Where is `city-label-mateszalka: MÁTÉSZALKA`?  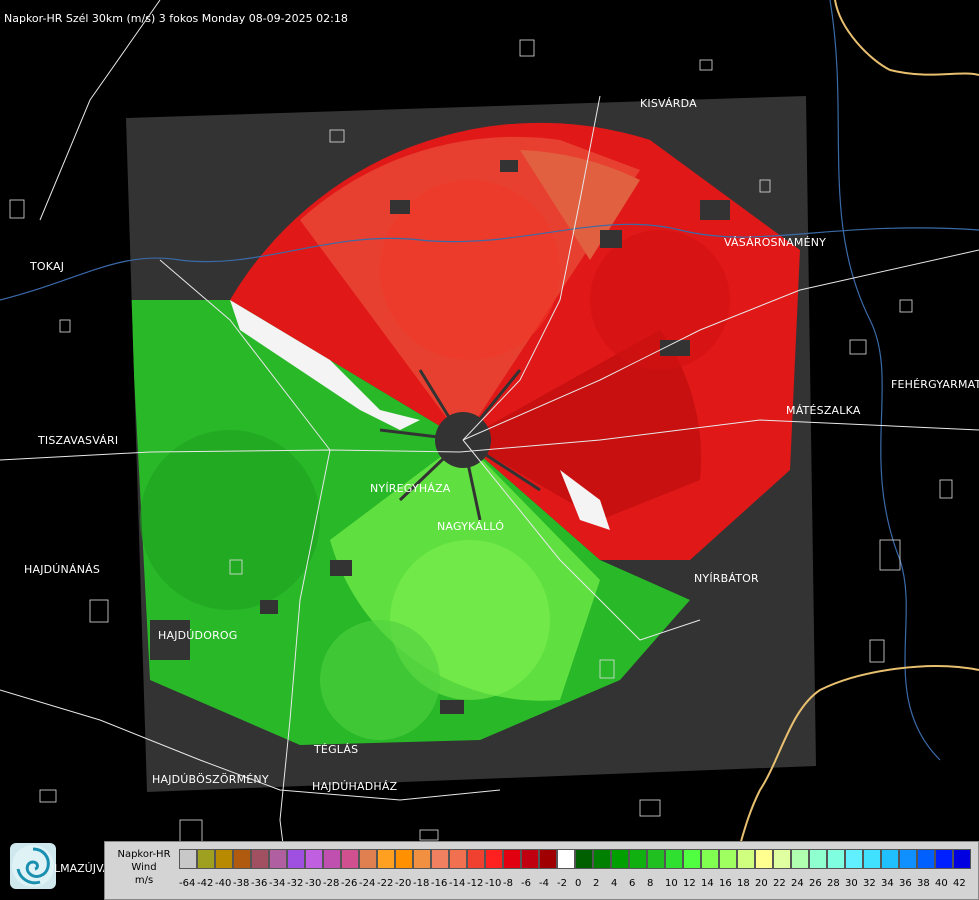
city-label-mateszalka: MÁTÉSZALKA is located at coordinates (823, 410).